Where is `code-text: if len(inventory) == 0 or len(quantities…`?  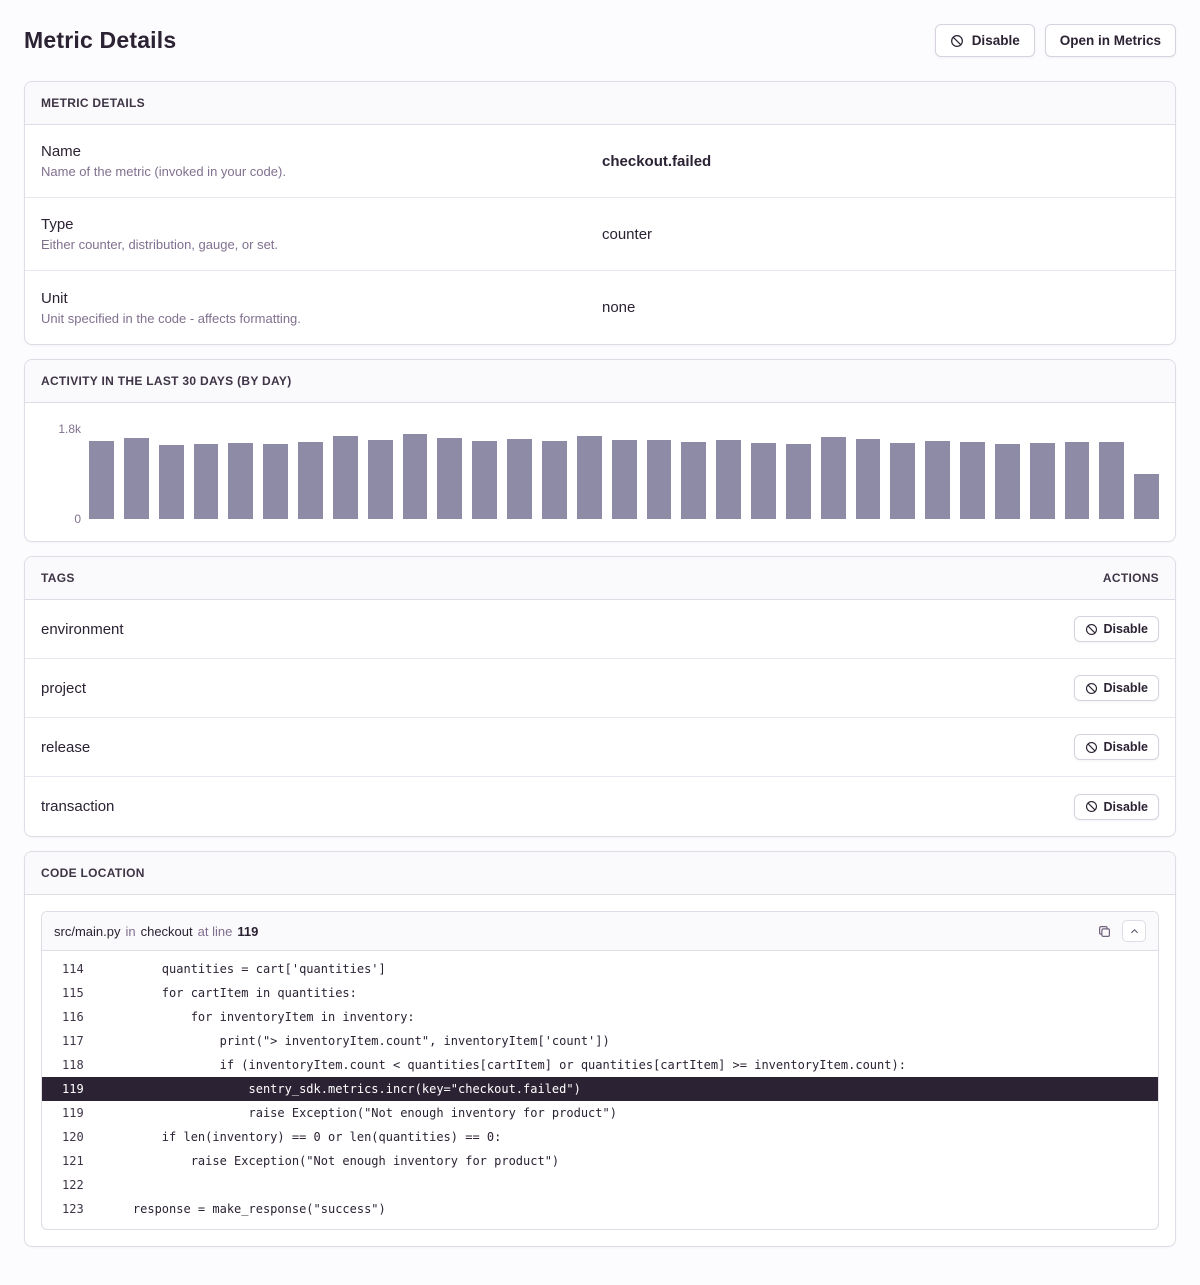
code-text: if len(inventory) == 0 or len(quantities… is located at coordinates (303, 1137).